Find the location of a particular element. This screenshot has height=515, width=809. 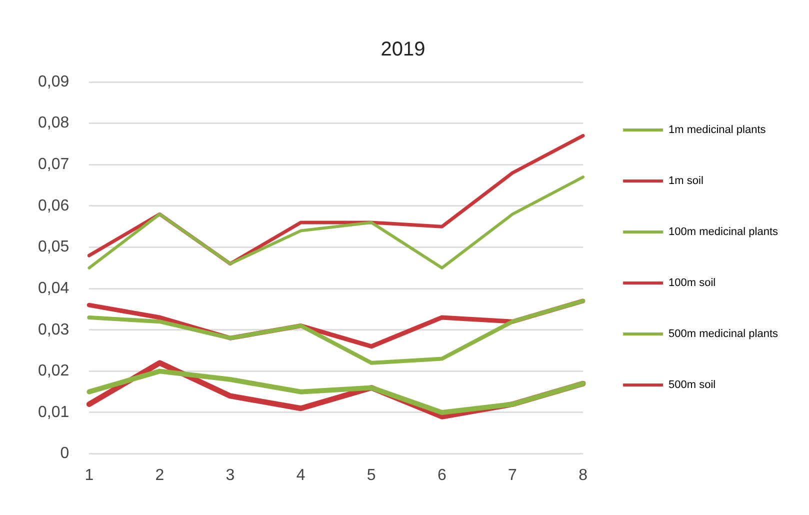

y-tick-label: 0,09 is located at coordinates (54, 81).